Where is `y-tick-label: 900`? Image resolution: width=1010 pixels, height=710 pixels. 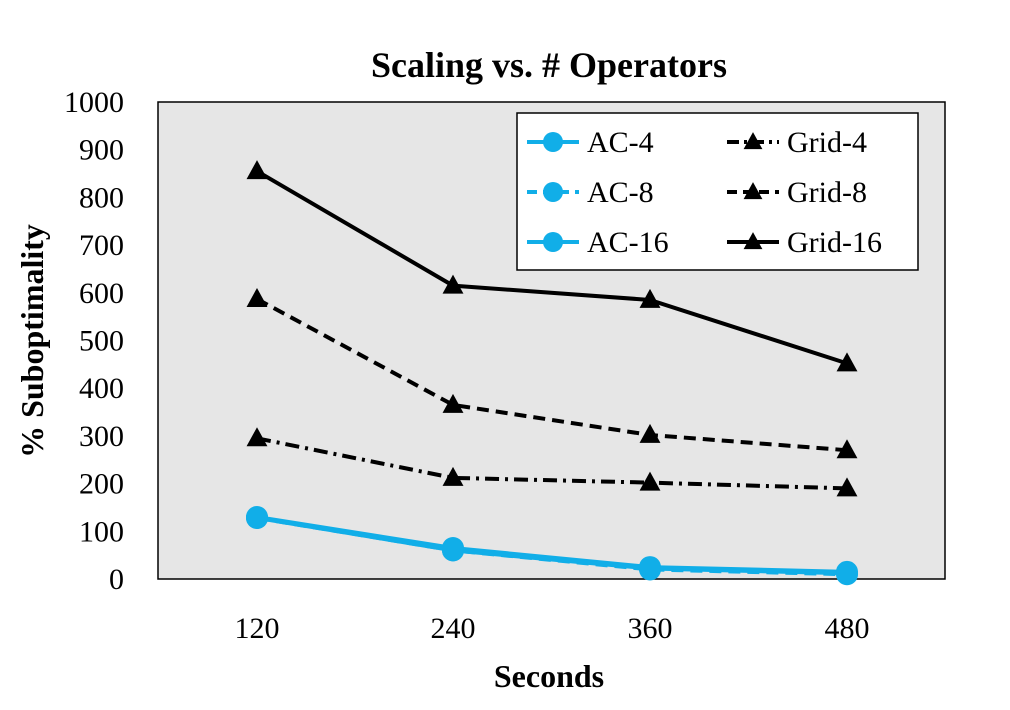 y-tick-label: 900 is located at coordinates (101, 150).